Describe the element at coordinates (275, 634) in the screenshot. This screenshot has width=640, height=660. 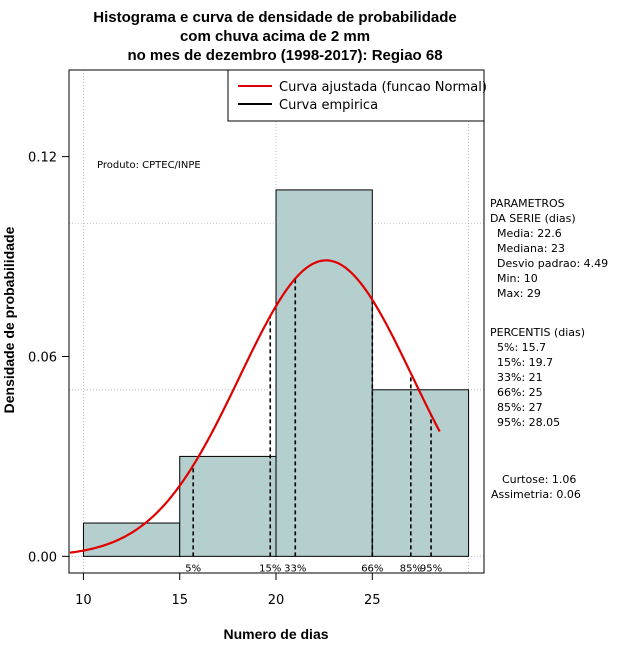
I see `x-axis-title: Numero de dias` at that location.